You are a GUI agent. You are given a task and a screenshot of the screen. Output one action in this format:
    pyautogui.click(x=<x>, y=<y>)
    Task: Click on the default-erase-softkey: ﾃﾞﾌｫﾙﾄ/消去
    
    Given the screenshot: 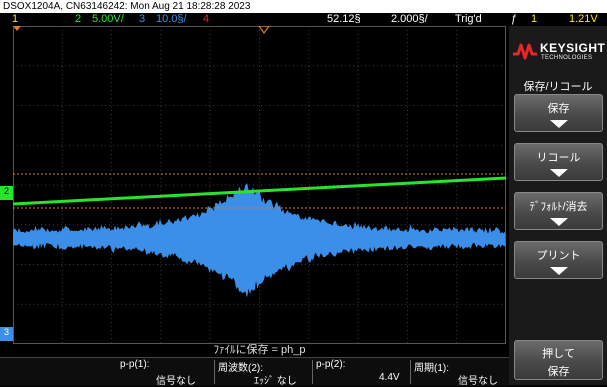 What is the action you would take?
    pyautogui.click(x=558, y=211)
    